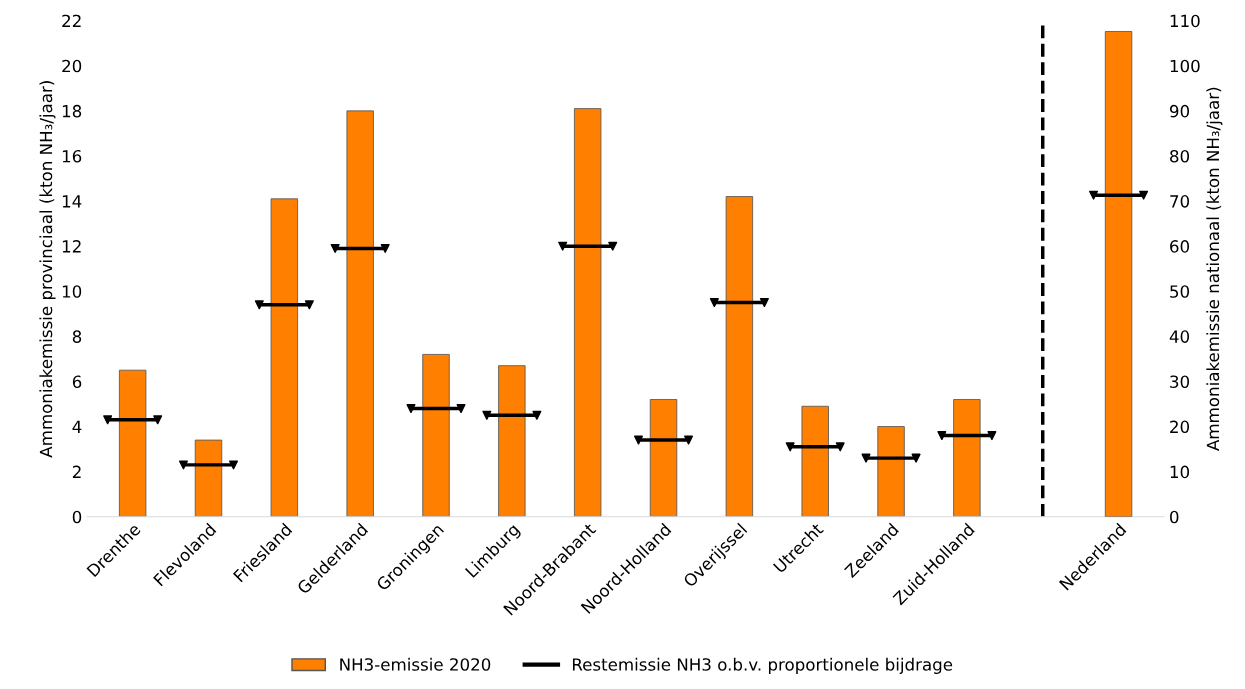  I want to click on y2-tick-label: 40, so click(1179, 336).